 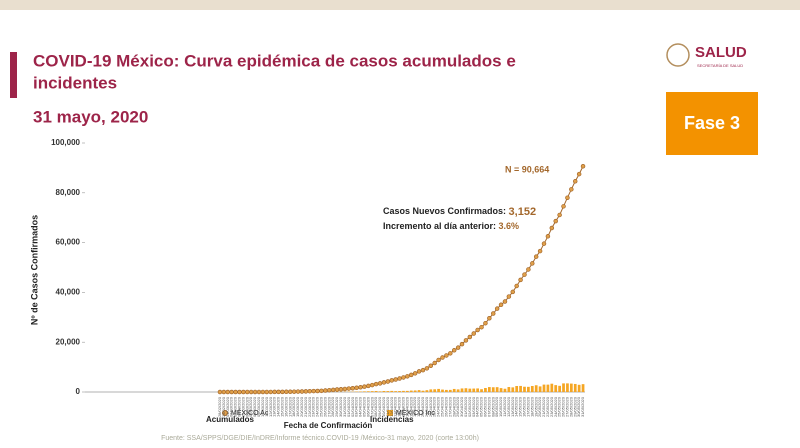 What do you see at coordinates (520, 406) in the screenshot?
I see `x-tick-label: 15/05/2020` at bounding box center [520, 406].